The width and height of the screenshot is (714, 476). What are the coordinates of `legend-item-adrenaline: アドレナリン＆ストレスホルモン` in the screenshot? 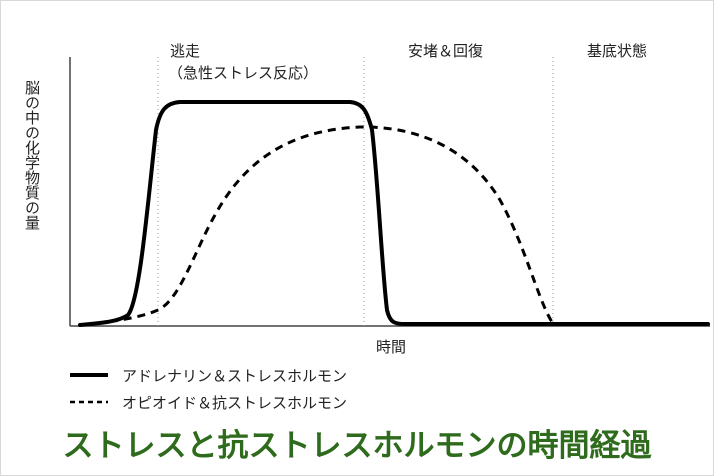 It's located at (234, 375).